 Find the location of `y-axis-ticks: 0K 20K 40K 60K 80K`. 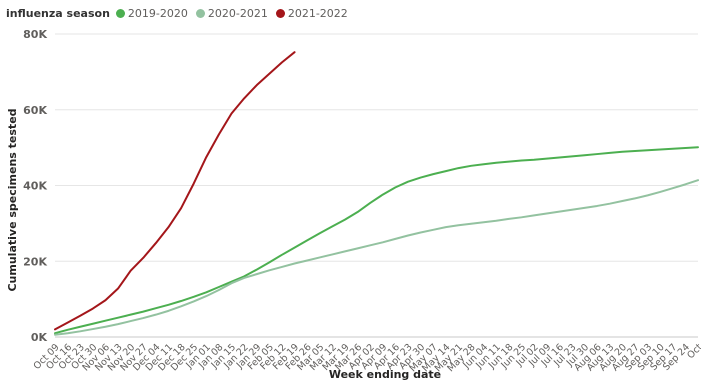

y-axis-ticks: 0K 20K 40K 60K 80K is located at coordinates (35, 186).